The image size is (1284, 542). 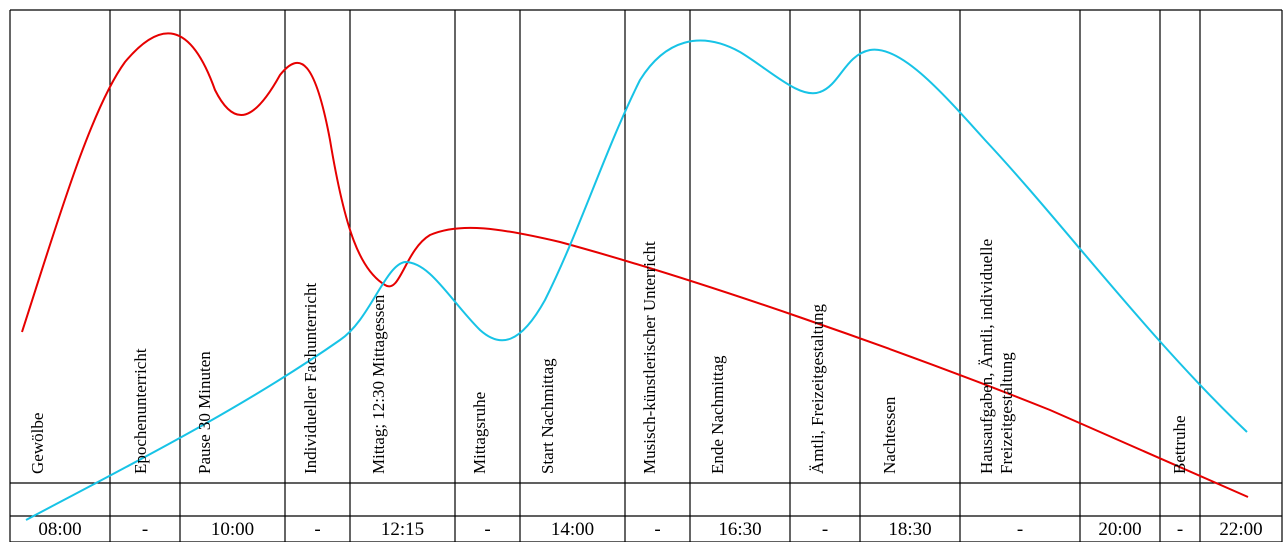 What do you see at coordinates (1241, 529) in the screenshot?
I see `time-cell: 22:00` at bounding box center [1241, 529].